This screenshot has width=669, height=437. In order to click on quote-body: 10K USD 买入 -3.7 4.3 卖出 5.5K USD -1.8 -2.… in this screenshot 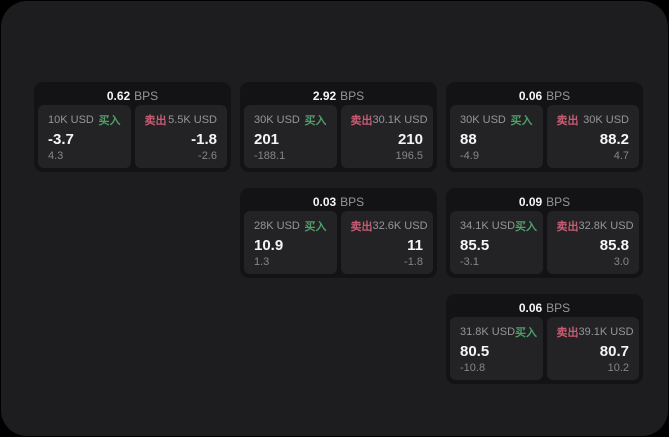, I will do `click(132, 136)`.